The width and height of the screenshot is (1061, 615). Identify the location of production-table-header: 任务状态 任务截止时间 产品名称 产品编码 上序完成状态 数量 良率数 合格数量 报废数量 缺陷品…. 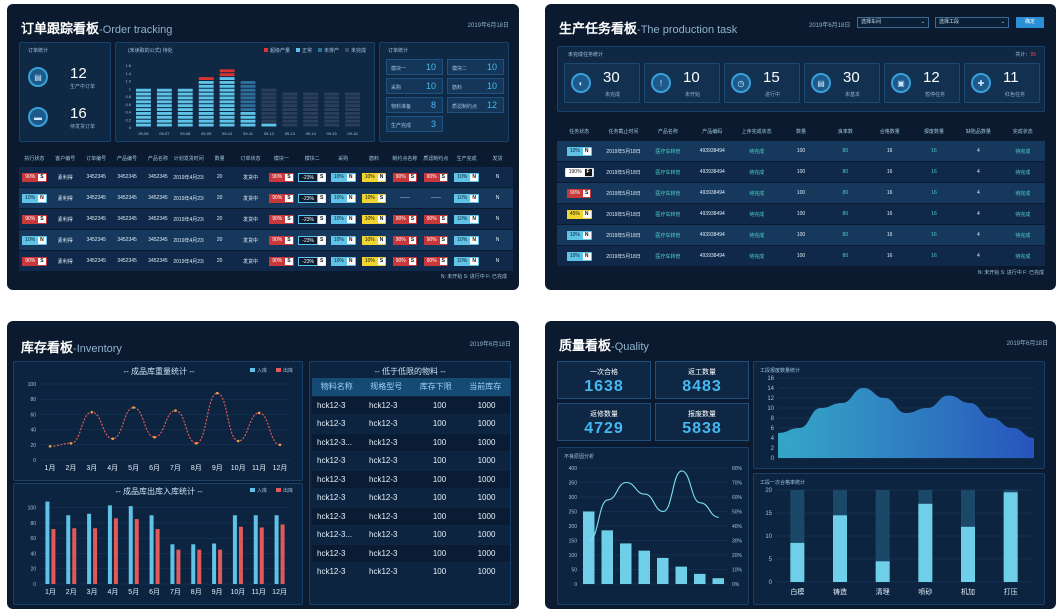
(801, 131).